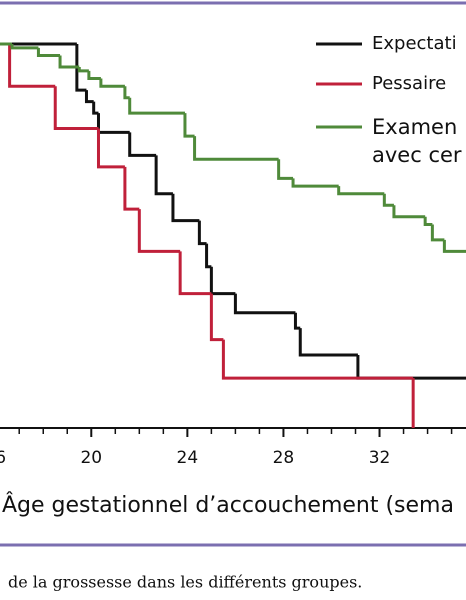 The height and width of the screenshot is (600, 466). Describe the element at coordinates (414, 43) in the screenshot. I see `legend-label: Expectati` at that location.